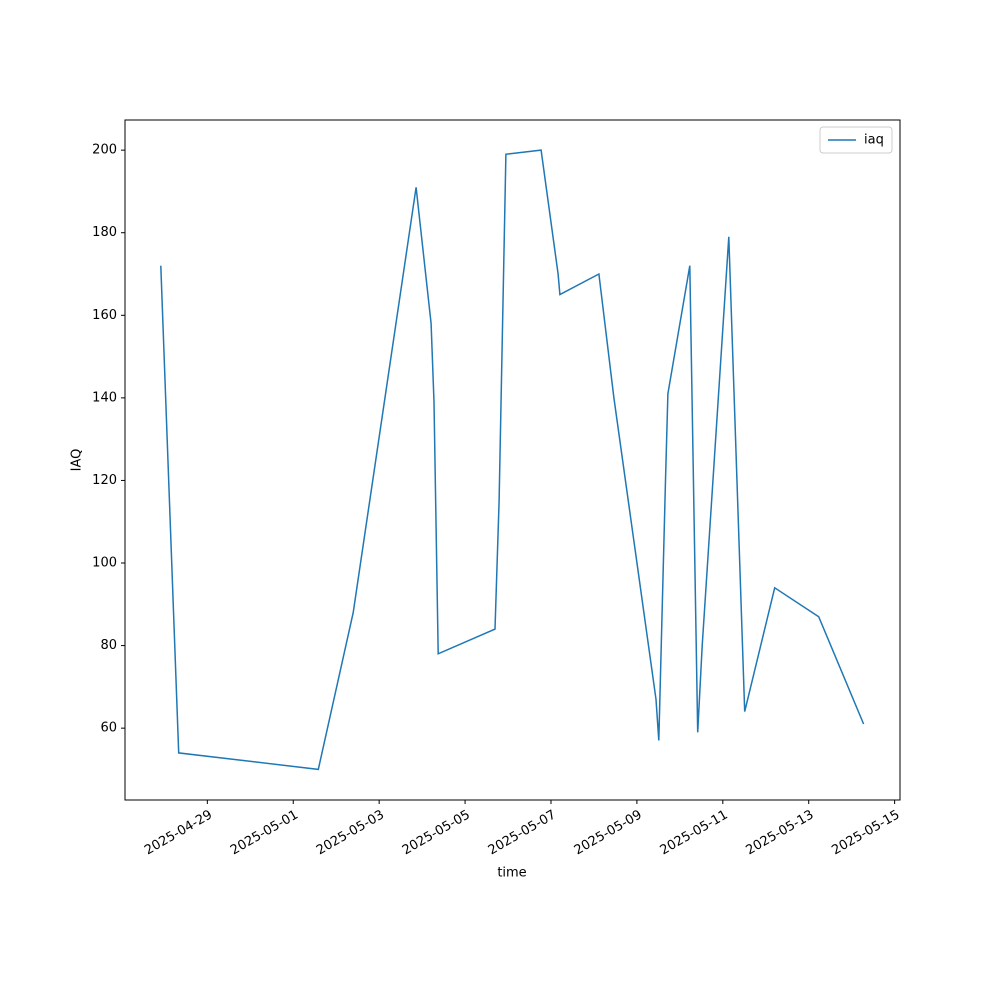  What do you see at coordinates (77, 460) in the screenshot?
I see `y-axis-label: IAQ` at bounding box center [77, 460].